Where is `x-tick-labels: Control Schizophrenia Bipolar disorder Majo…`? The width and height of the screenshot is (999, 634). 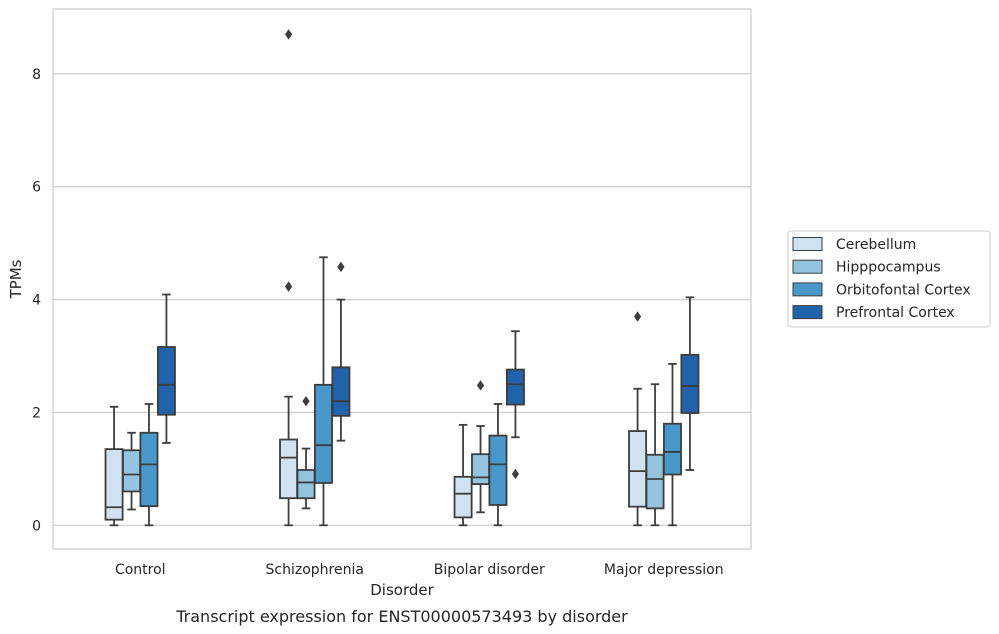
x-tick-labels: Control Schizophrenia Bipolar disorder Majo… is located at coordinates (419, 570).